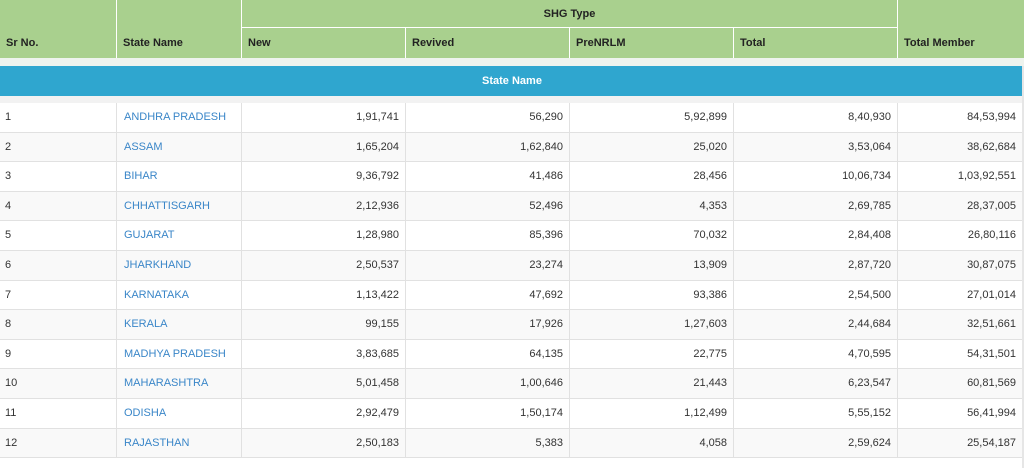 The image size is (1024, 468). Describe the element at coordinates (652, 235) in the screenshot. I see `row-prenrlm-count: 70,032` at that location.